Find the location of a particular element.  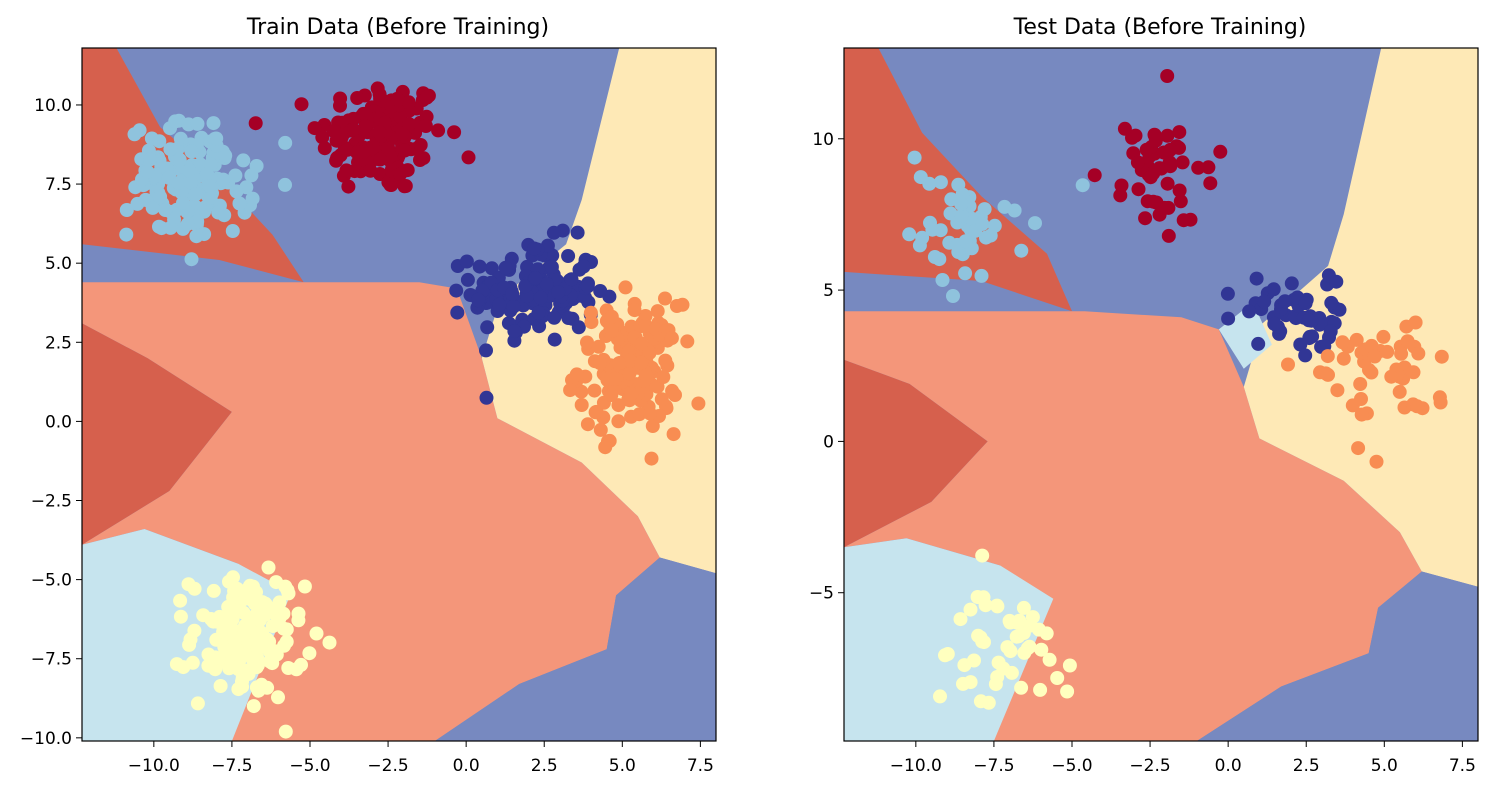

train-y-tick-label: −2.5 is located at coordinates (51, 502).